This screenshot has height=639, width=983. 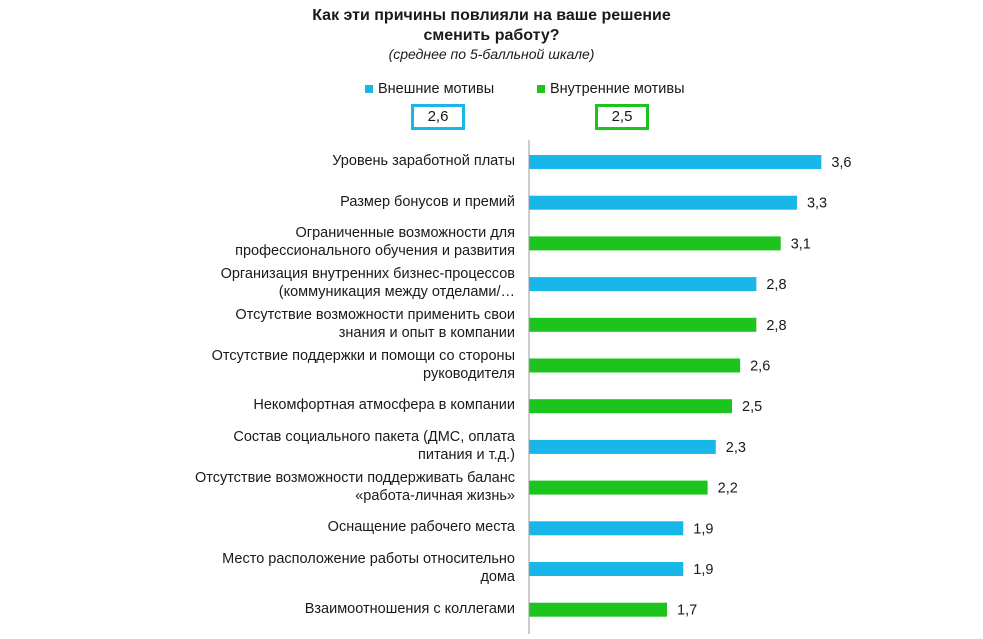 What do you see at coordinates (427, 201) in the screenshot?
I see `category-label-2-line-1: Размер бонусов и премий` at bounding box center [427, 201].